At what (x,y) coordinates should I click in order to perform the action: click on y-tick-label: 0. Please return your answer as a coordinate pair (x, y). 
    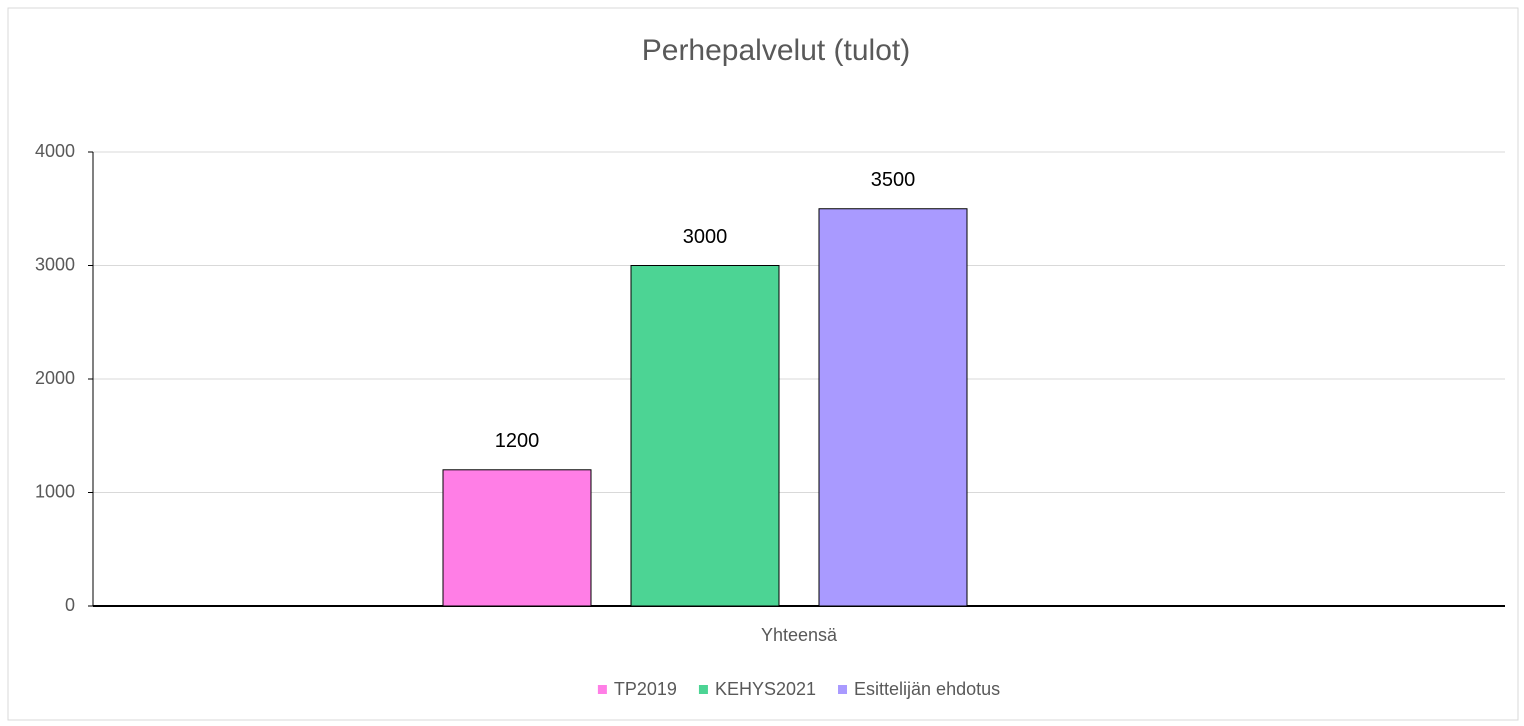
    Looking at the image, I should click on (70, 605).